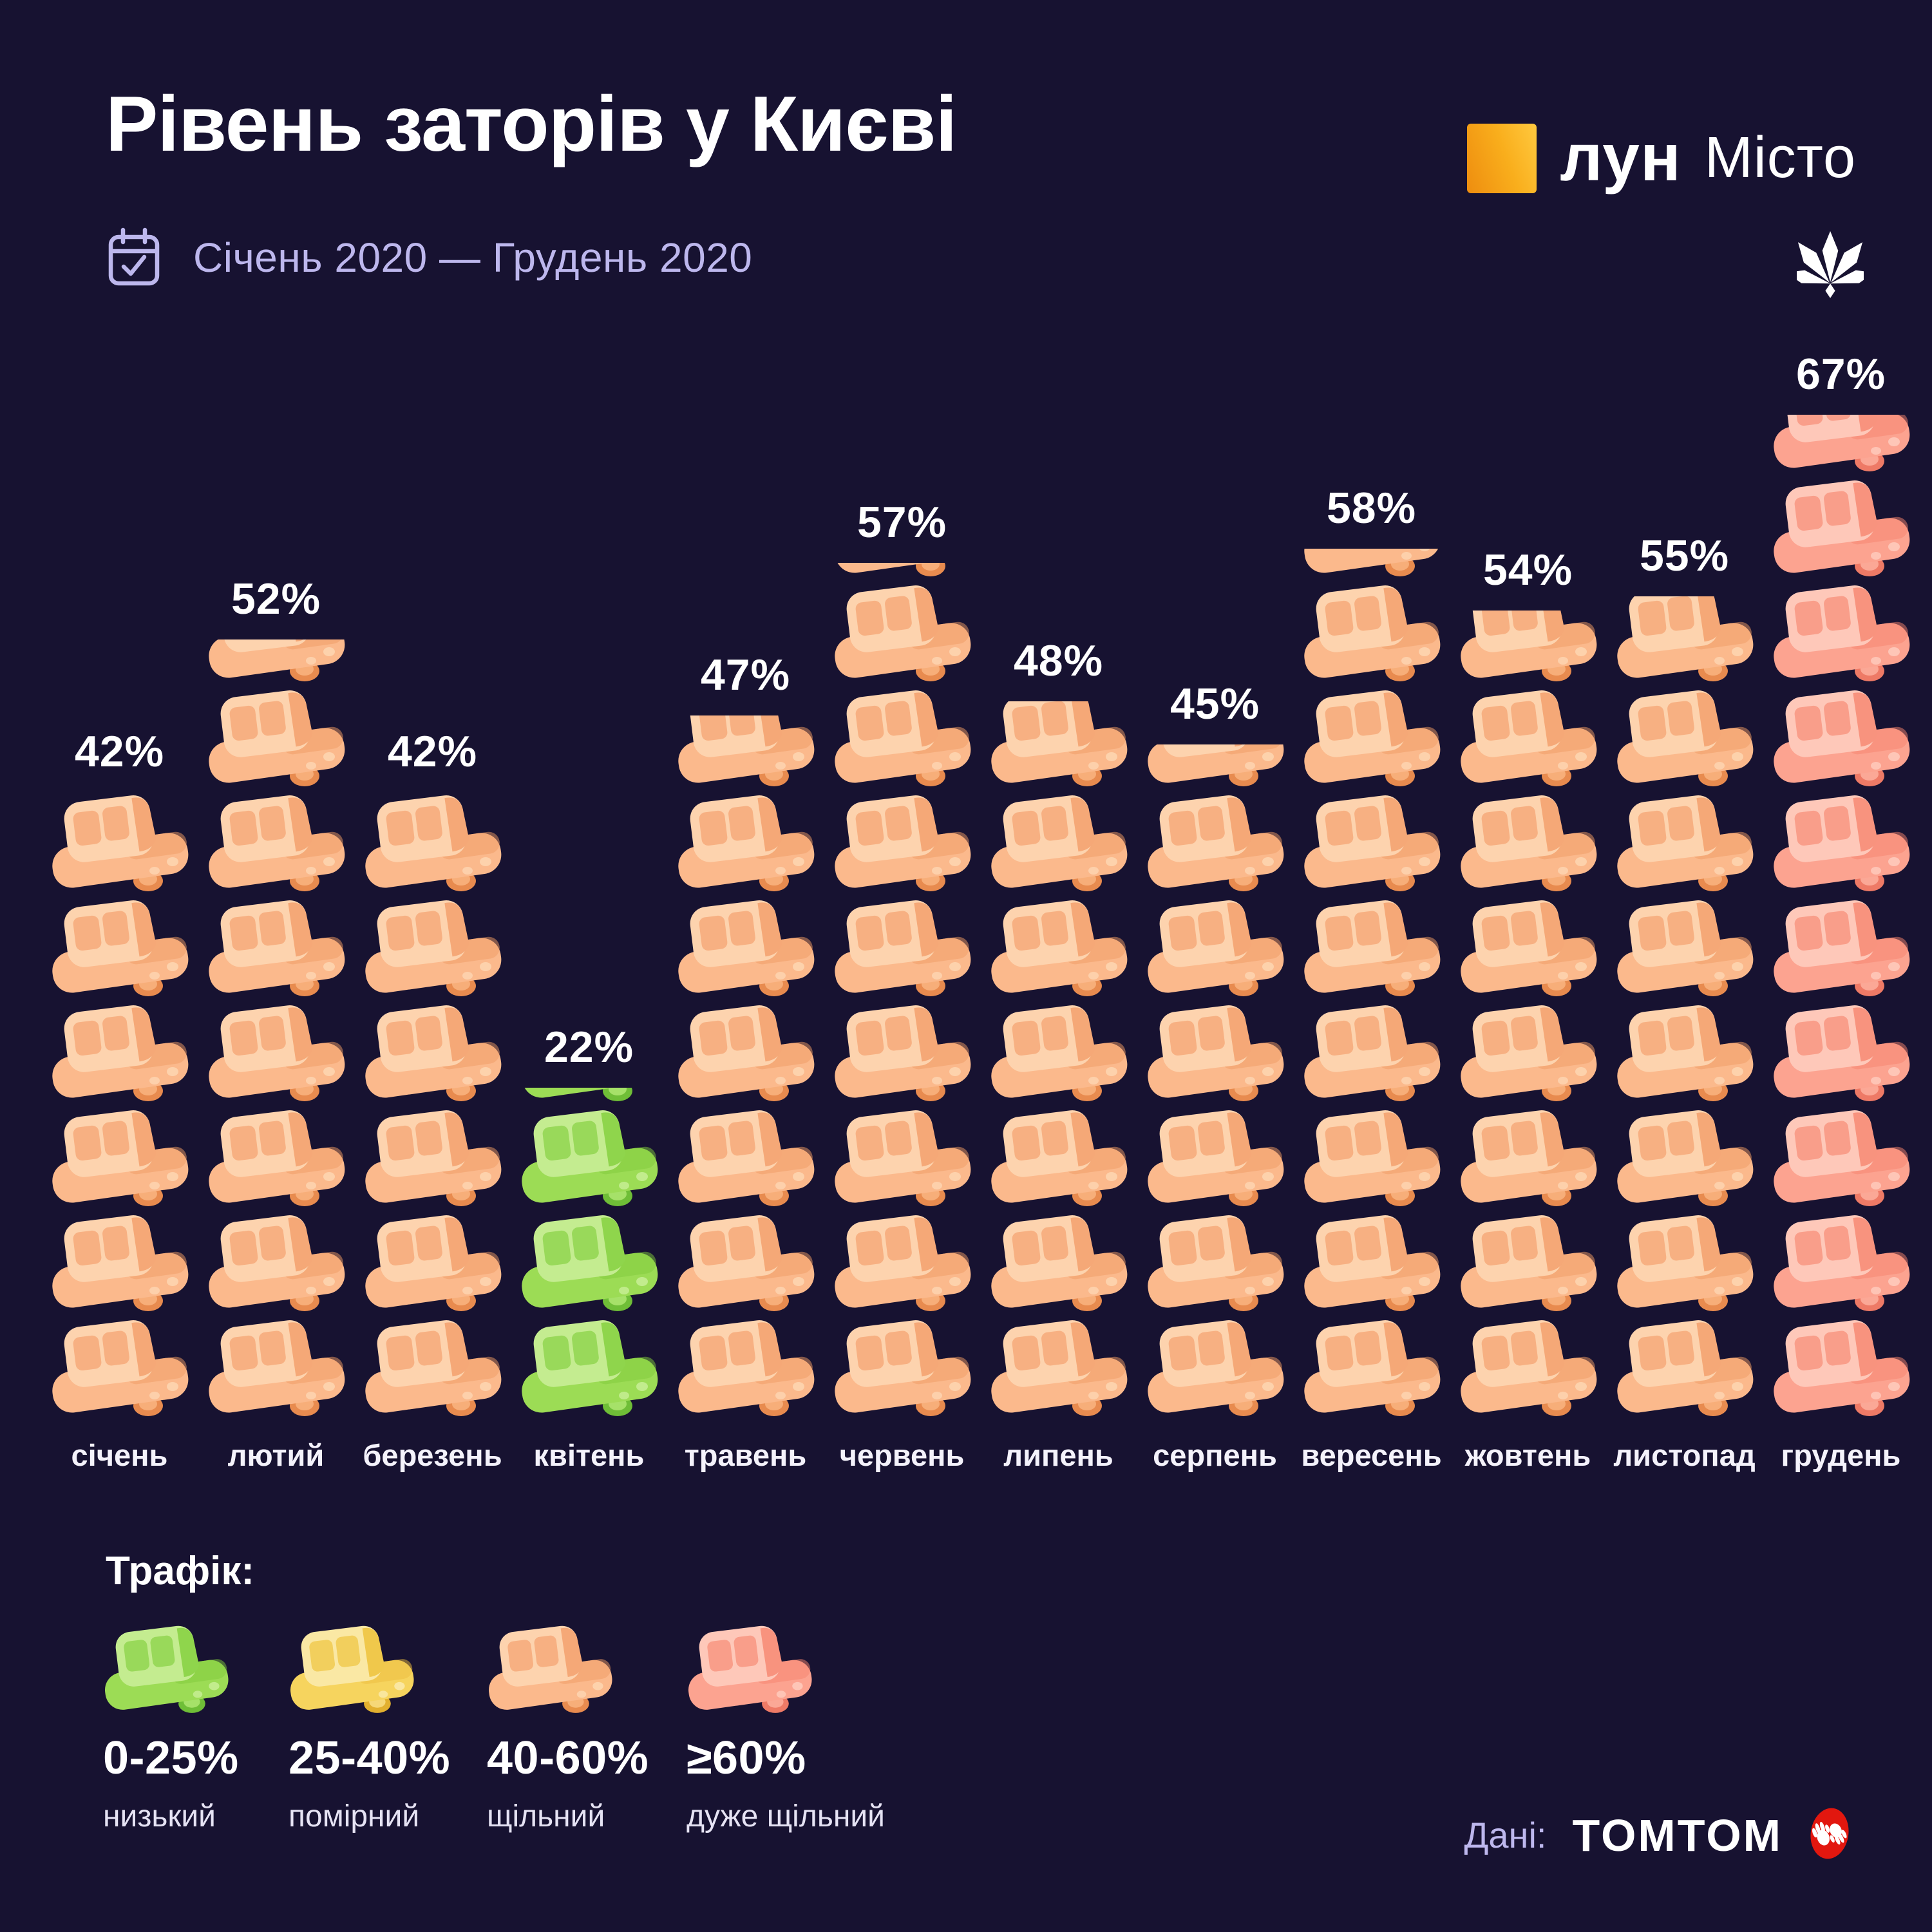 The height and width of the screenshot is (1932, 1932). I want to click on value-label: 52%, so click(276, 598).